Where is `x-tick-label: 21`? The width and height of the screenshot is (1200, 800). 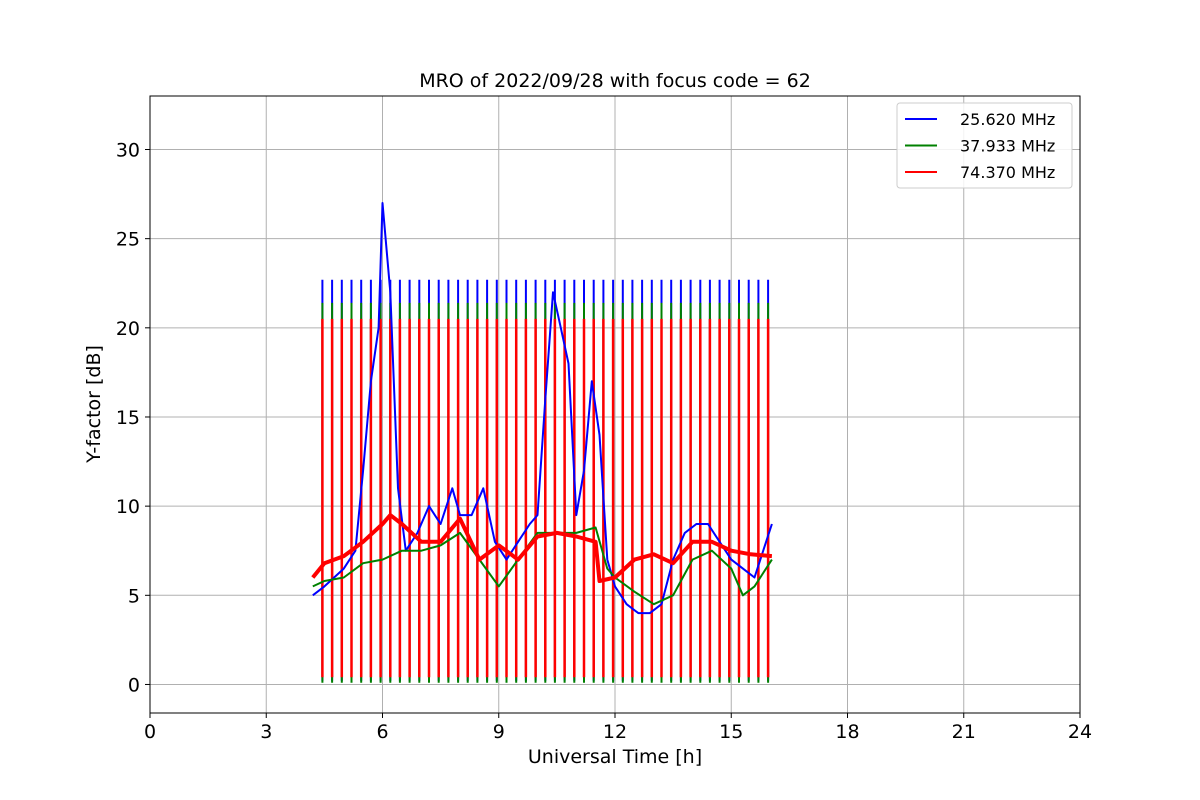
x-tick-label: 21 is located at coordinates (964, 732).